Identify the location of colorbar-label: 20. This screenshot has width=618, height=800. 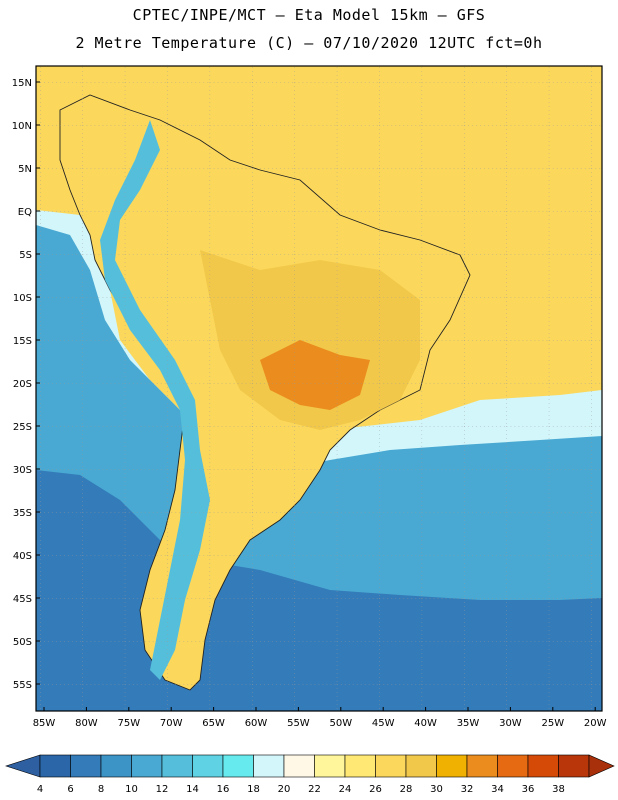
(284, 789).